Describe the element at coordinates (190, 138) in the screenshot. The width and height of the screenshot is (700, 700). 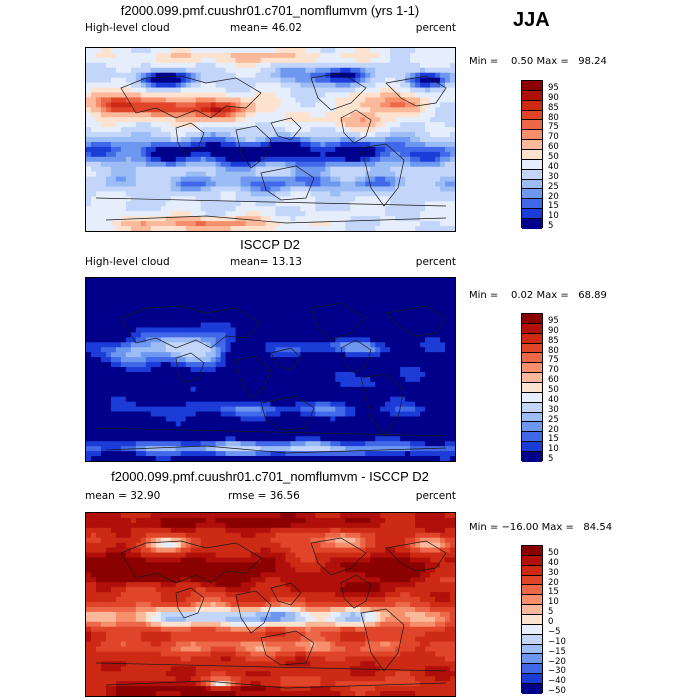
I see `coastline` at that location.